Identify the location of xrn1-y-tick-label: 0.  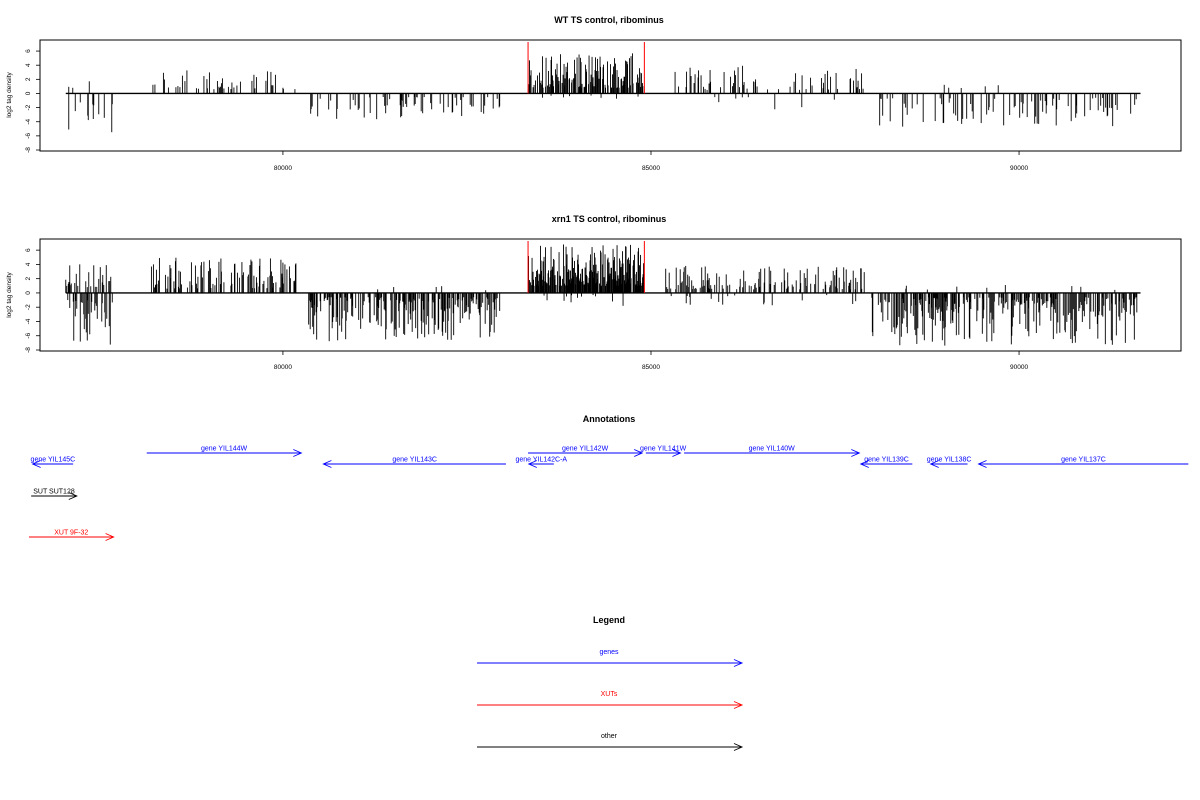
(28, 293).